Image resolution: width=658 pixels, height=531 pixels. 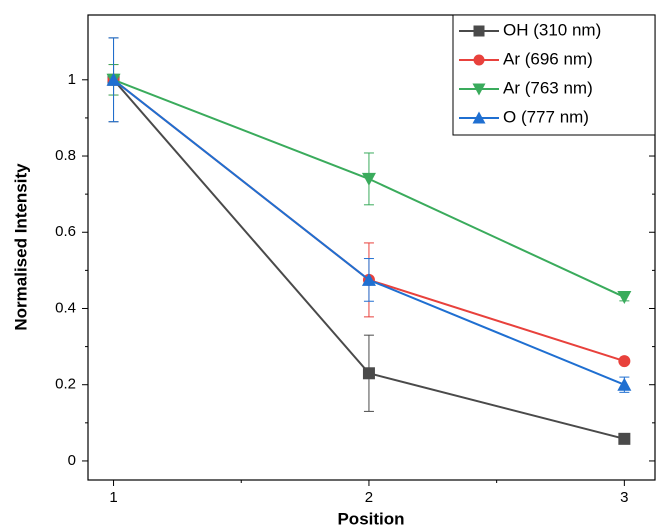 I want to click on legend-label: O (777 nm), so click(x=546, y=116).